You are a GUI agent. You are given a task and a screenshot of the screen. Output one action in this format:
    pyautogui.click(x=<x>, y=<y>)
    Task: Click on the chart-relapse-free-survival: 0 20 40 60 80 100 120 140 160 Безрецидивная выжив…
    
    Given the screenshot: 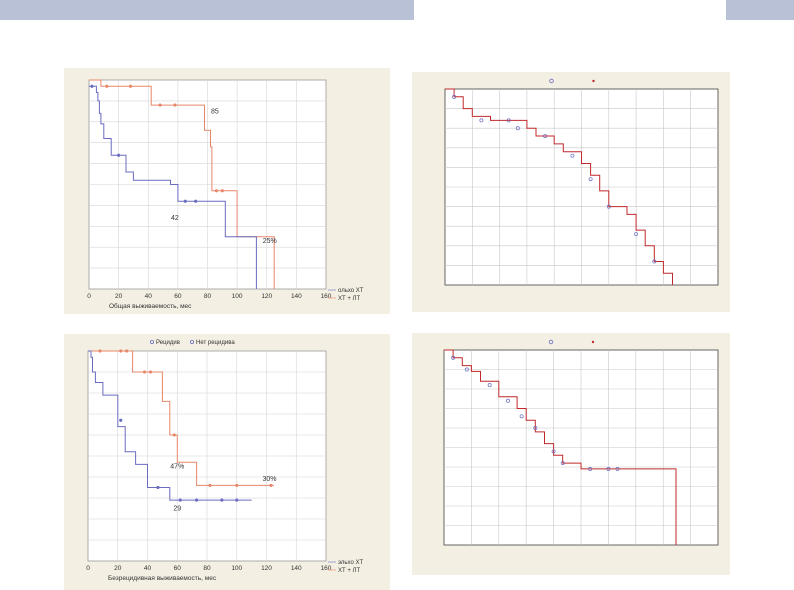 What is the action you would take?
    pyautogui.click(x=224, y=461)
    